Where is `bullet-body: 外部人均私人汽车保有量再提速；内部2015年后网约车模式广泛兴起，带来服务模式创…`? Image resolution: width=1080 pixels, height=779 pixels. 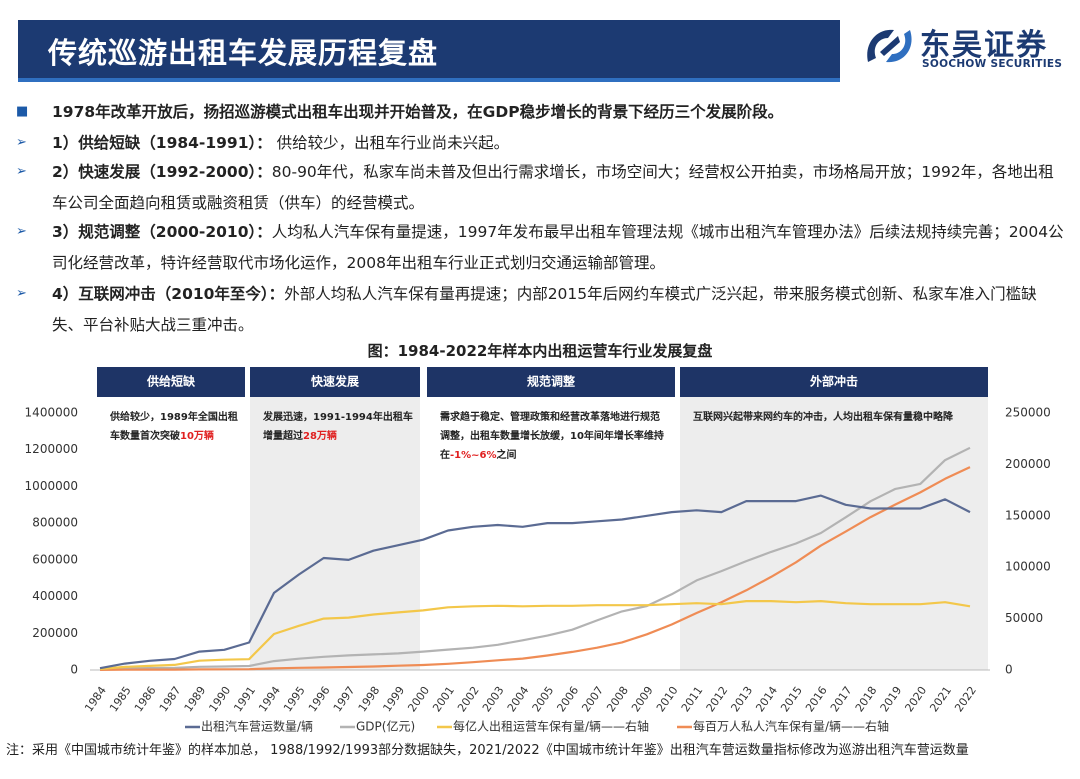 bullet-body: 外部人均私人汽车保有量再提速；内部2015年后网约车模式广泛兴起，带来服务模式创… is located at coordinates (544, 309).